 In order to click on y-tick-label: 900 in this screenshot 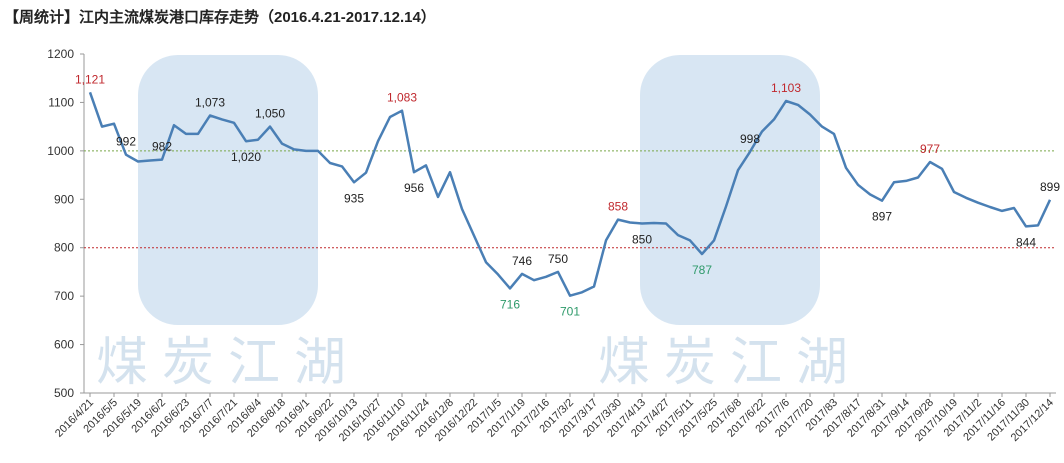, I will do `click(64, 199)`.